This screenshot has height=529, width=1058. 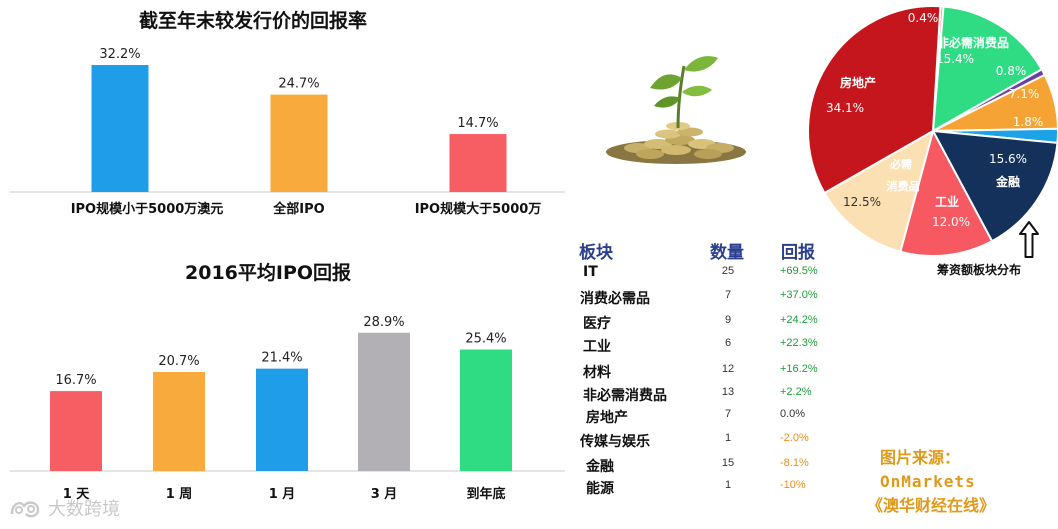 I want to click on pie-slice-name-8-b: 消费品, so click(x=903, y=186).